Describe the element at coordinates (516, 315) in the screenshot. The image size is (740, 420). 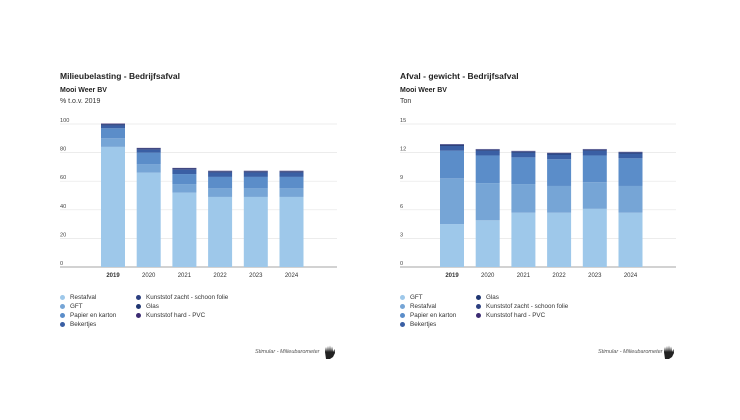
I see `legend-label: Kunststof hard - PVC` at that location.